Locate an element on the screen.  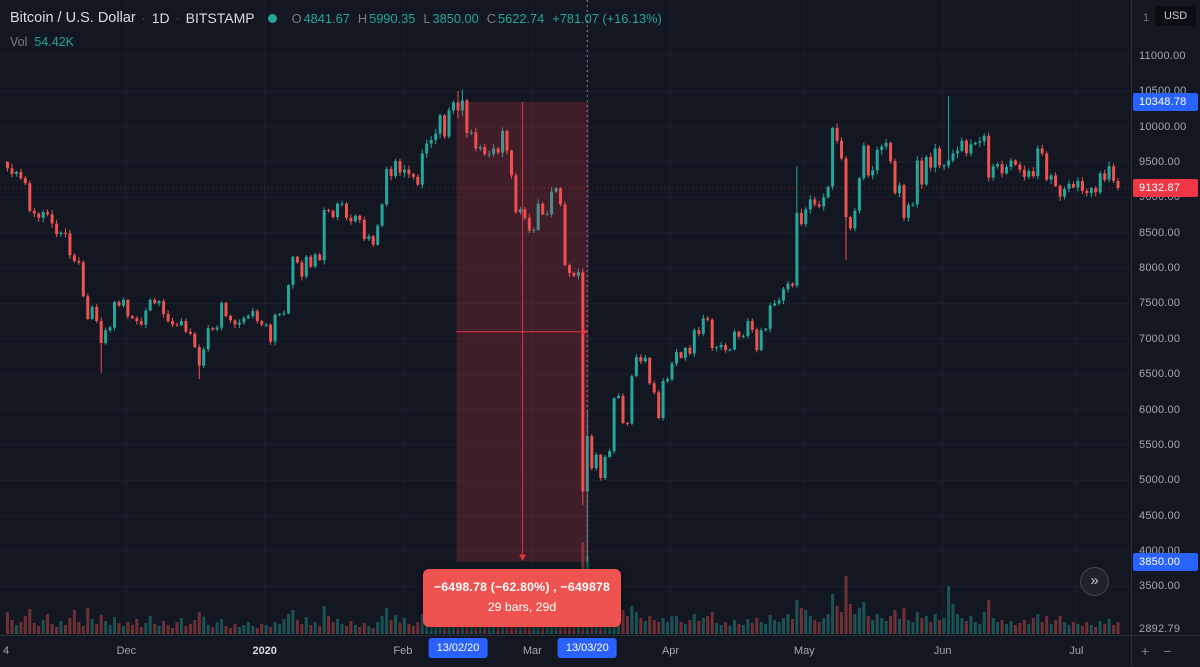
axis-corner: + − is located at coordinates (1165, 650).